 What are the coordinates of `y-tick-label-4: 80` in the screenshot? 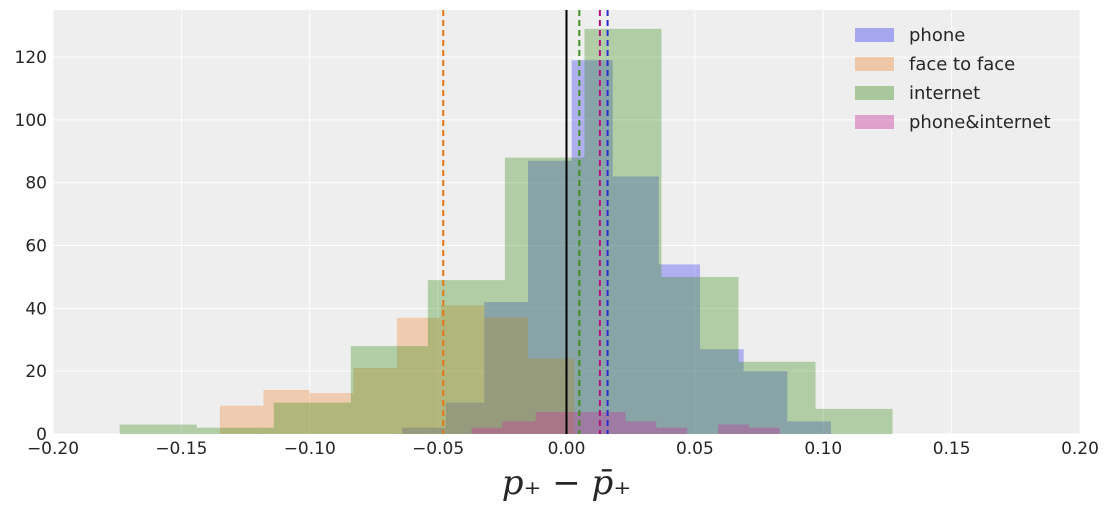 It's located at (36, 184).